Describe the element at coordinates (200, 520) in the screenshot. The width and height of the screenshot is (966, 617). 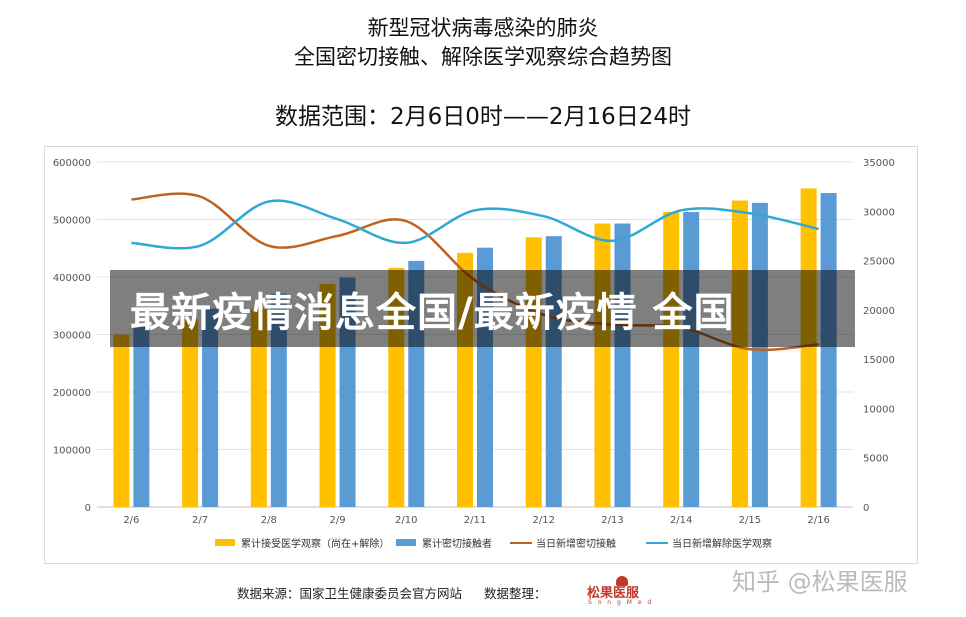
I see `x-axis-tick-label: 2/7` at that location.